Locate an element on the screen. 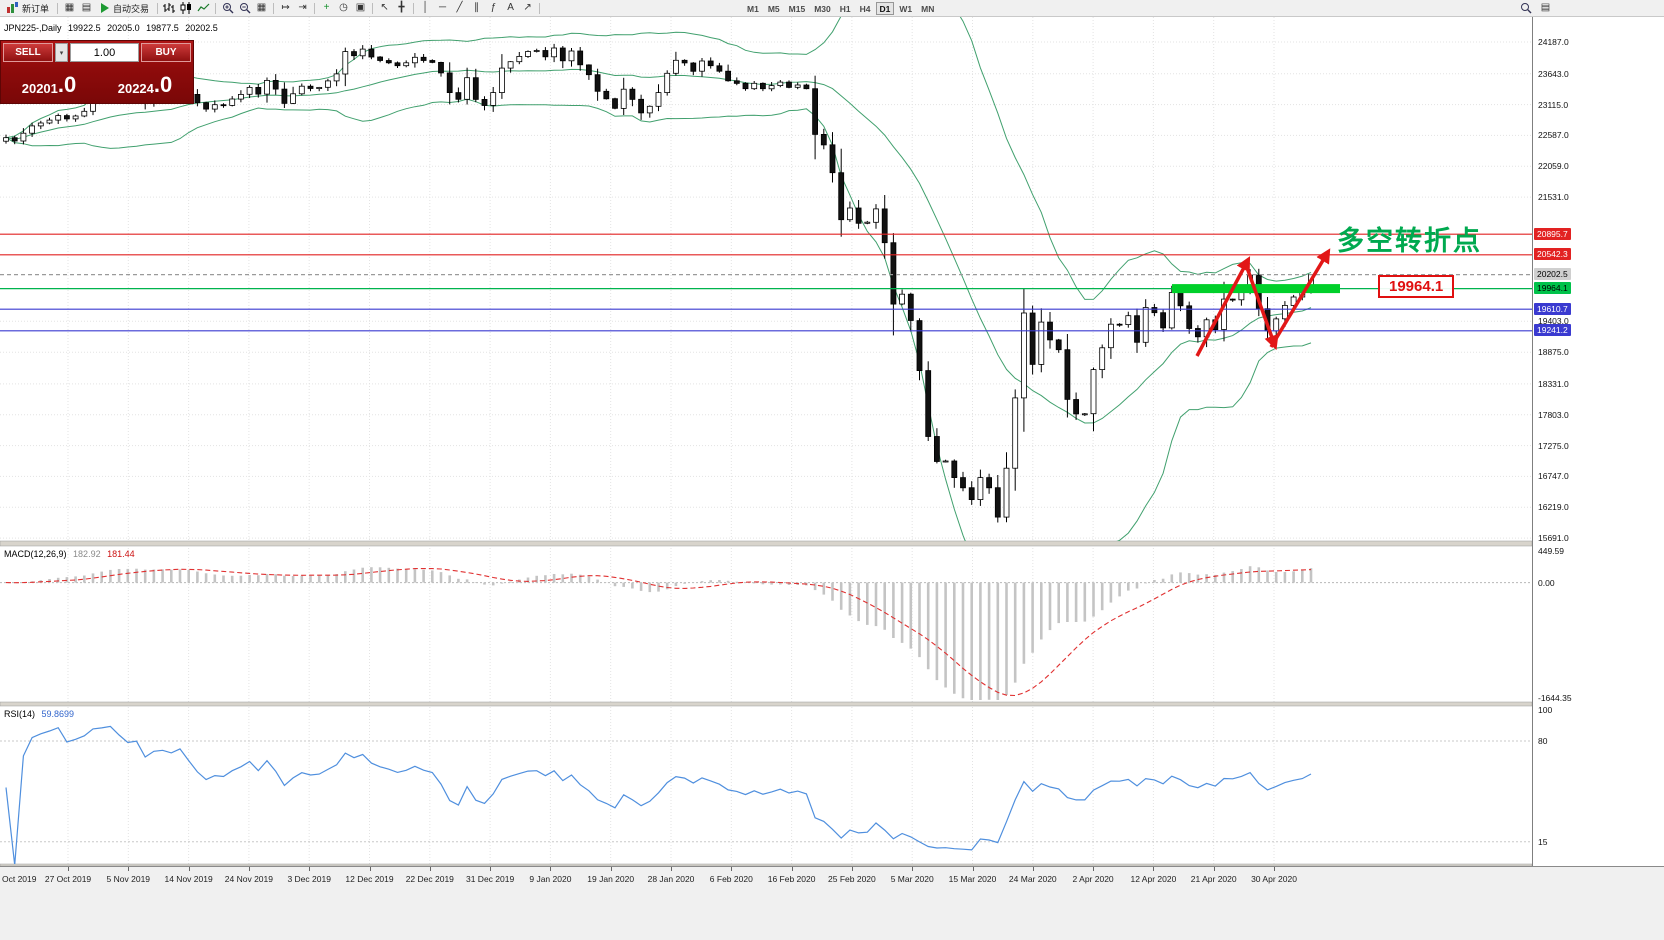 The height and width of the screenshot is (940, 1664). volume-dropdown-icon: ▾ is located at coordinates (61, 52).